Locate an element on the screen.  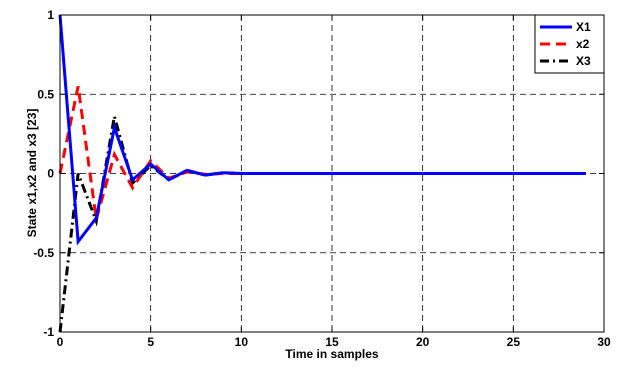
x-axis-label: Time in samples is located at coordinates (331, 354).